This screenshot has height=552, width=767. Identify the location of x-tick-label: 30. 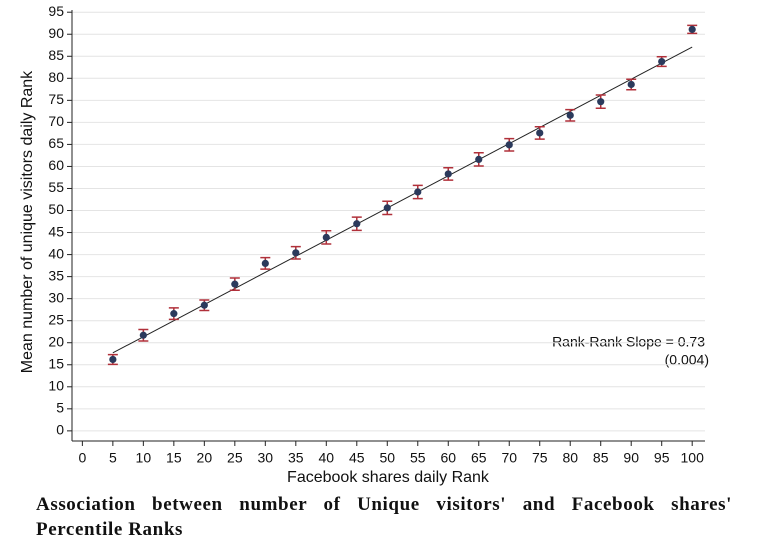
(266, 458).